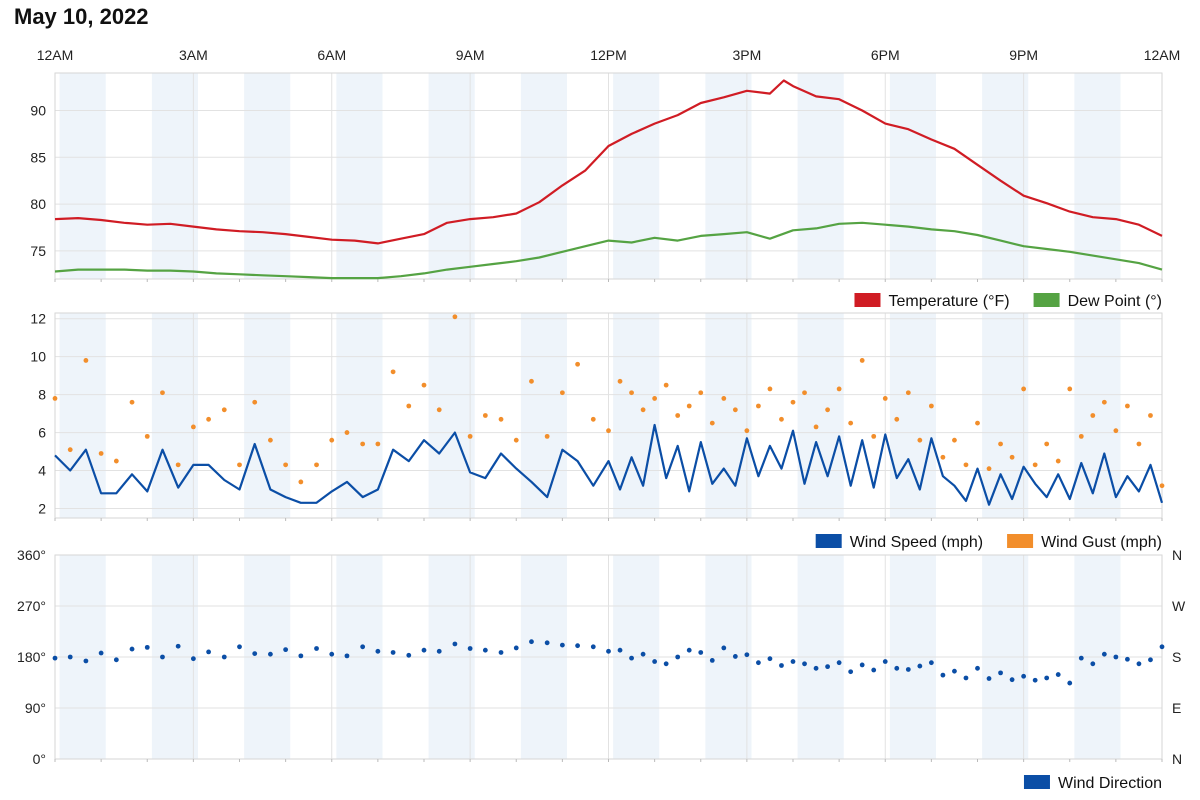 The width and height of the screenshot is (1200, 800). What do you see at coordinates (31, 555) in the screenshot?
I see `y-tick-label: 360°` at bounding box center [31, 555].